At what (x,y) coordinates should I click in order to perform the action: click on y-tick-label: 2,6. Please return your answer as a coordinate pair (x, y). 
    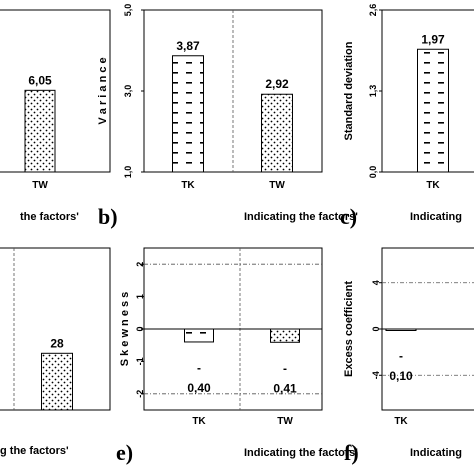
    Looking at the image, I should click on (373, 10).